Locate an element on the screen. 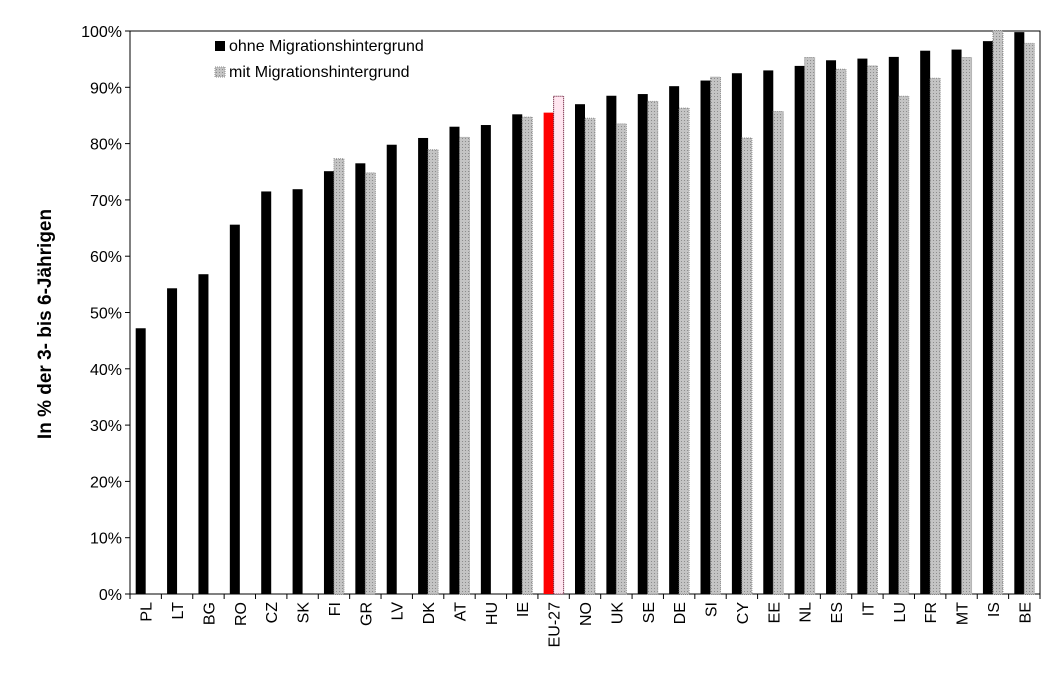  x-tick-label-ie: IE is located at coordinates (523, 609).